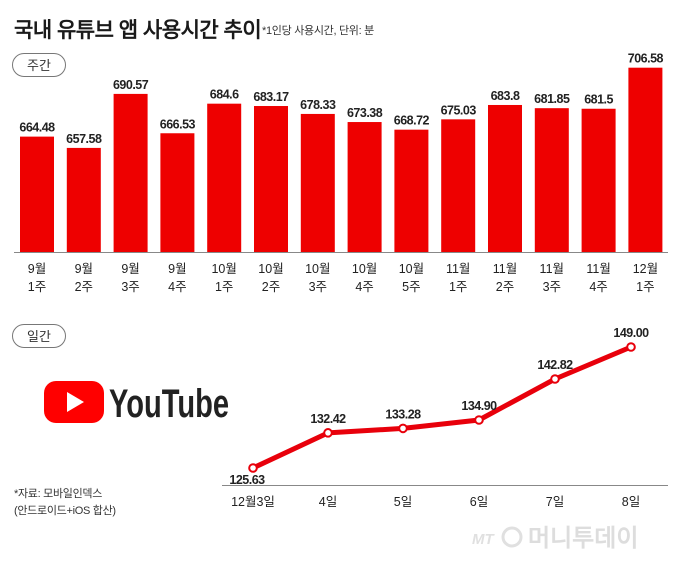 The width and height of the screenshot is (680, 562). What do you see at coordinates (645, 269) in the screenshot?
I see `x-tick-label-month: 12월` at bounding box center [645, 269].